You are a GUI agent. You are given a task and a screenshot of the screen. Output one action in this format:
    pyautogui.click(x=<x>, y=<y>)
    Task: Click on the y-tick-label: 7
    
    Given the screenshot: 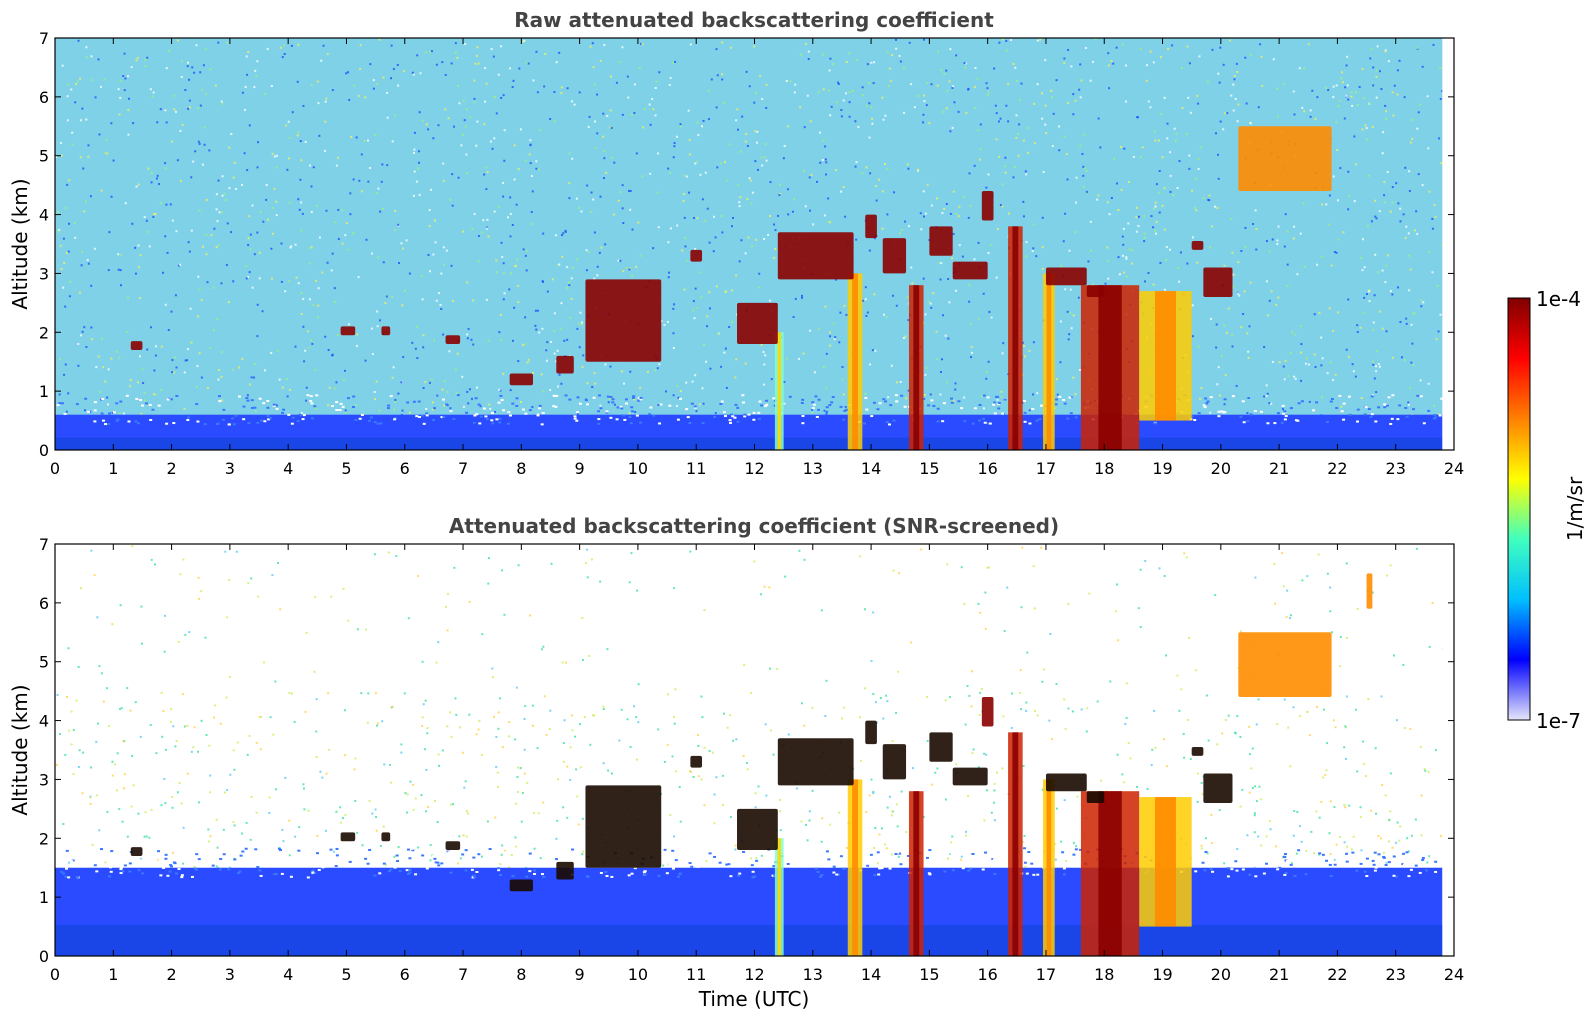 What is the action you would take?
    pyautogui.click(x=44, y=544)
    